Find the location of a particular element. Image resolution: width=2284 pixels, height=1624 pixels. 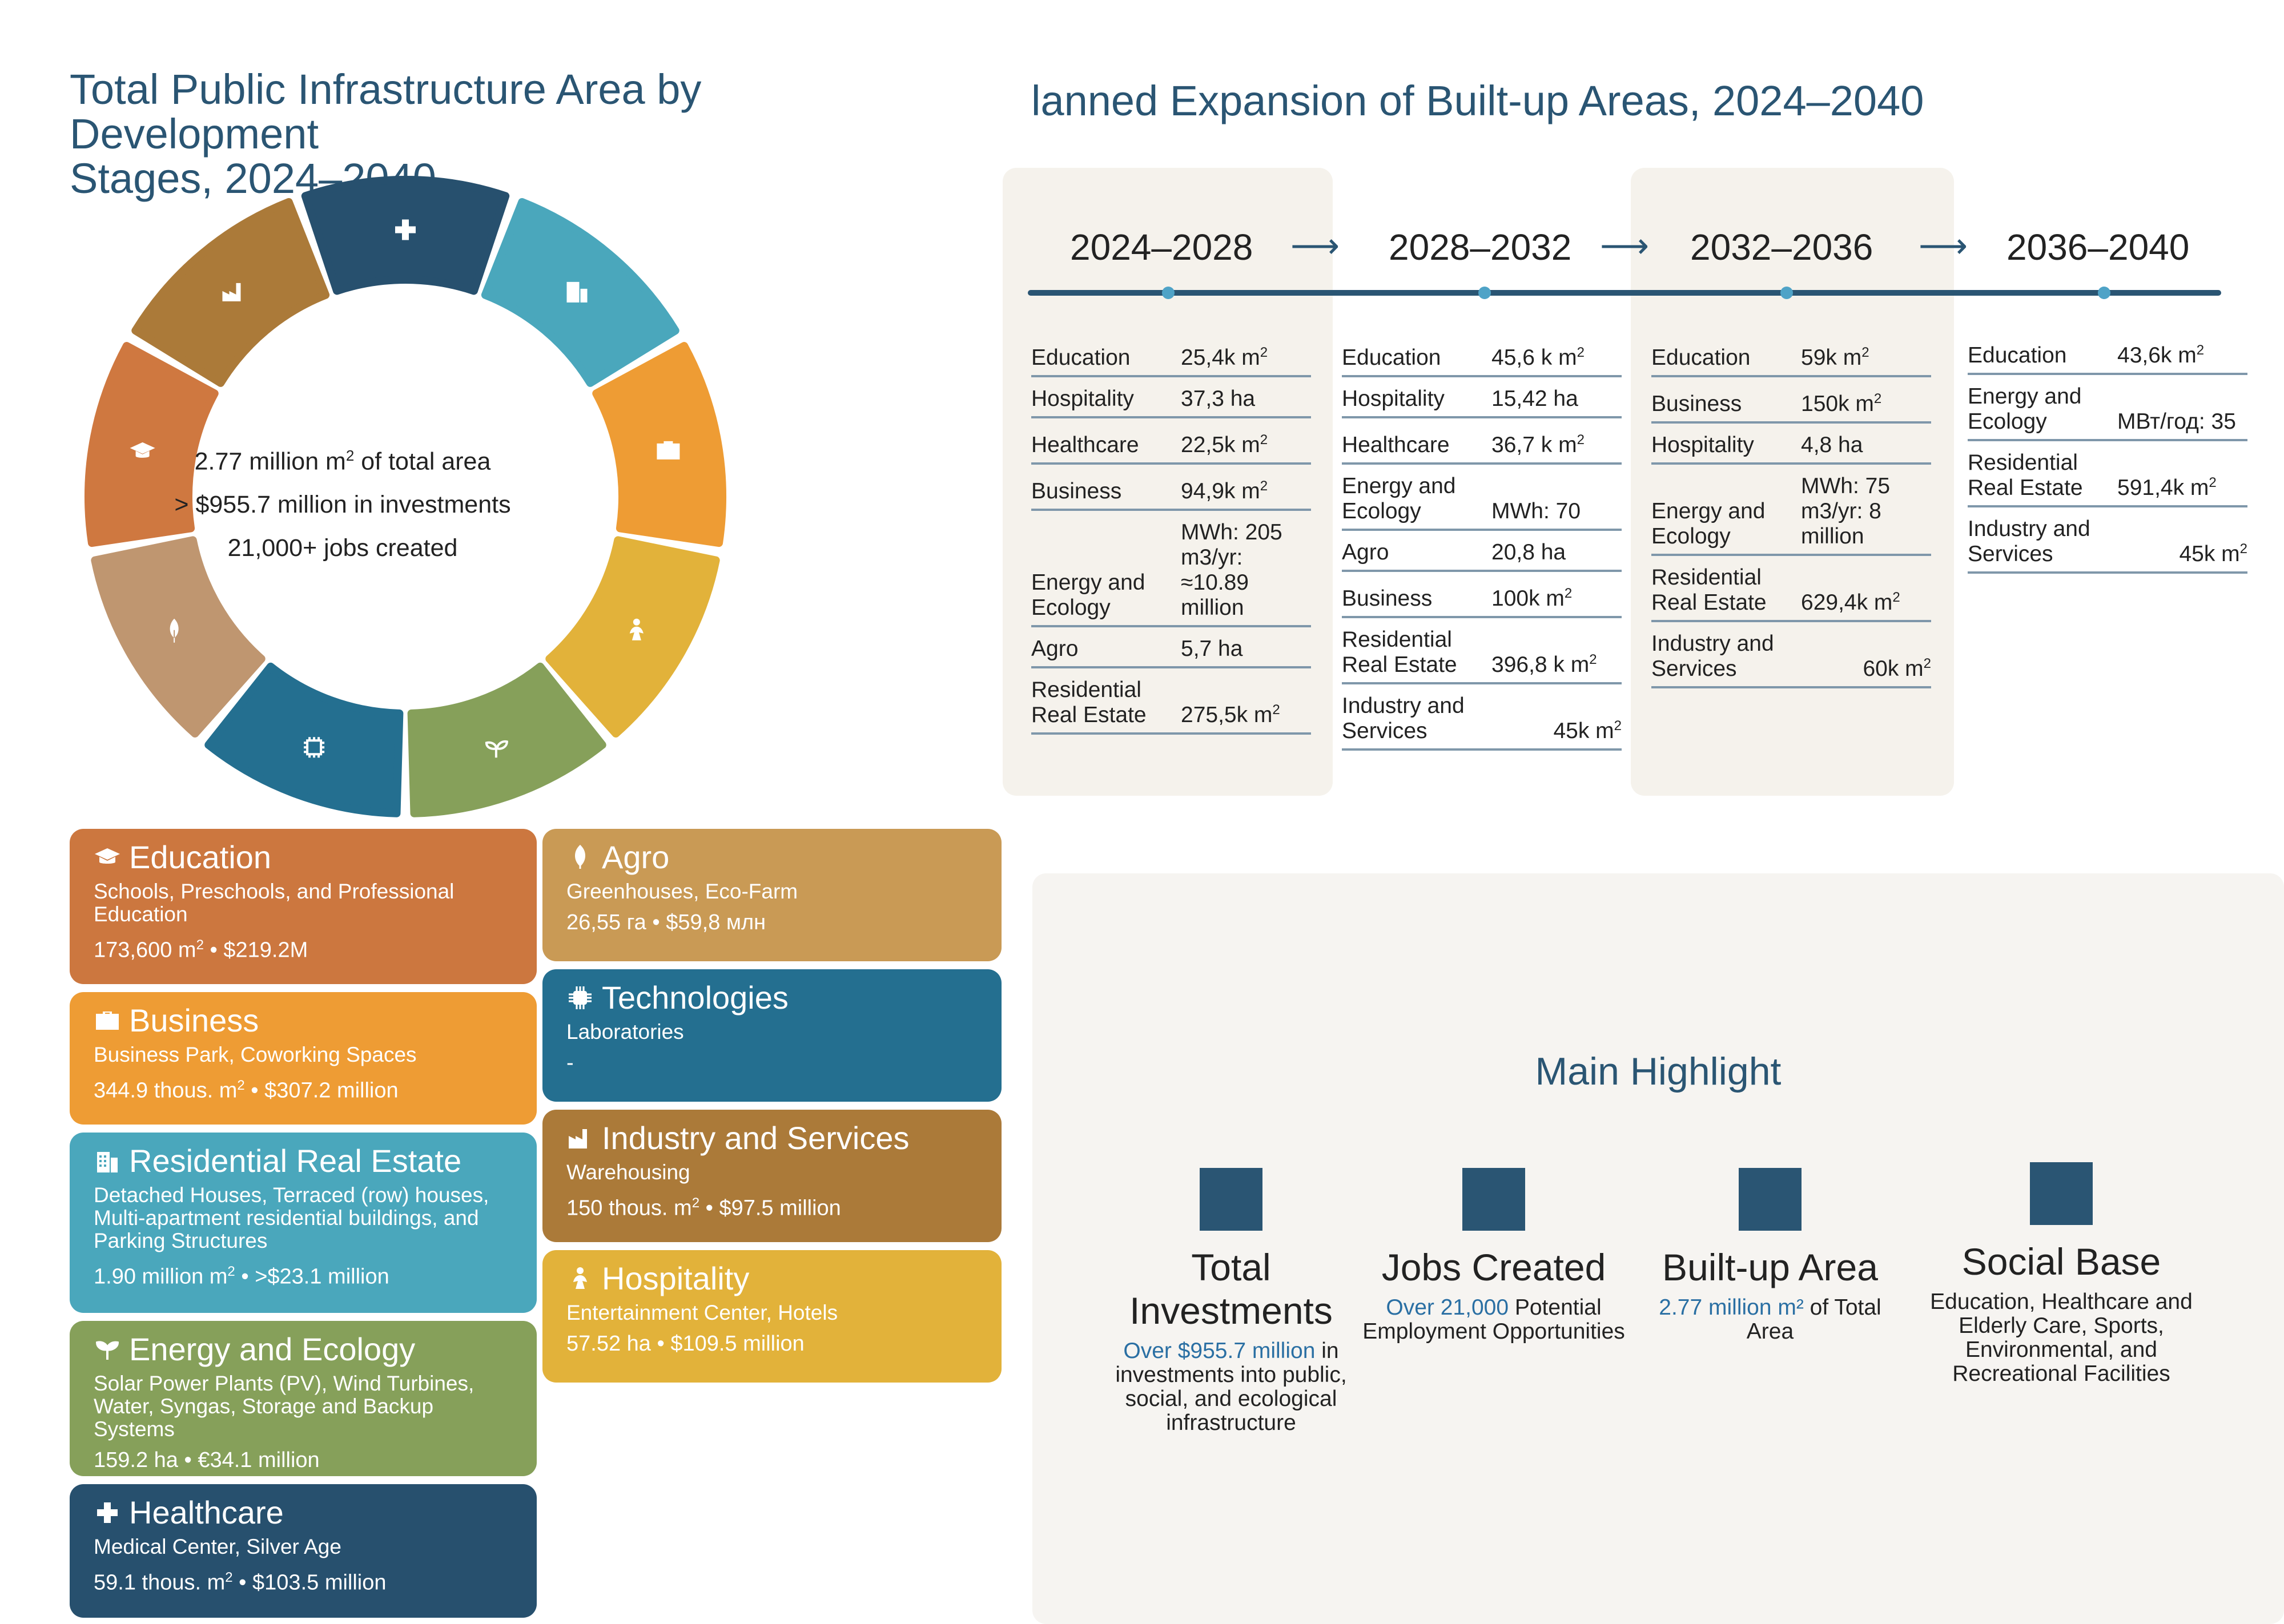

timeline-period-2: 2028–2032 is located at coordinates (1480, 248).